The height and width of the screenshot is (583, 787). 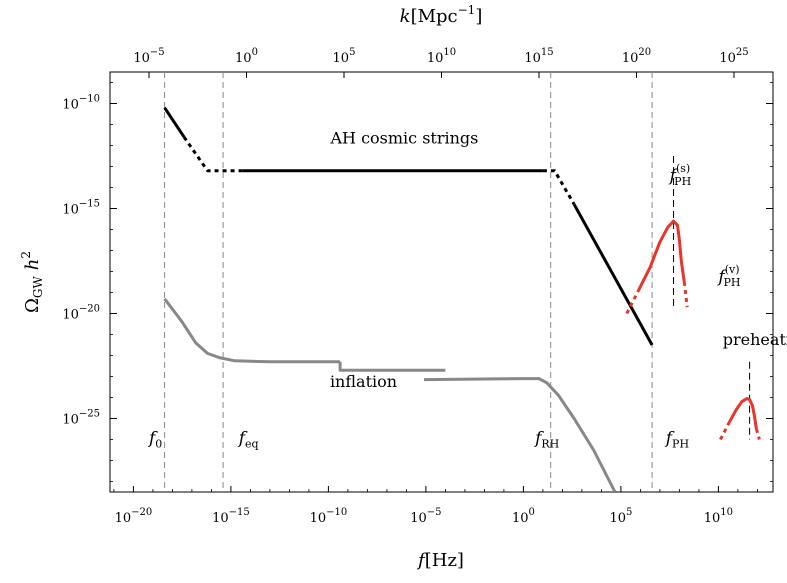 What do you see at coordinates (81, 103) in the screenshot?
I see `y-tick-label-0: 10−10` at bounding box center [81, 103].